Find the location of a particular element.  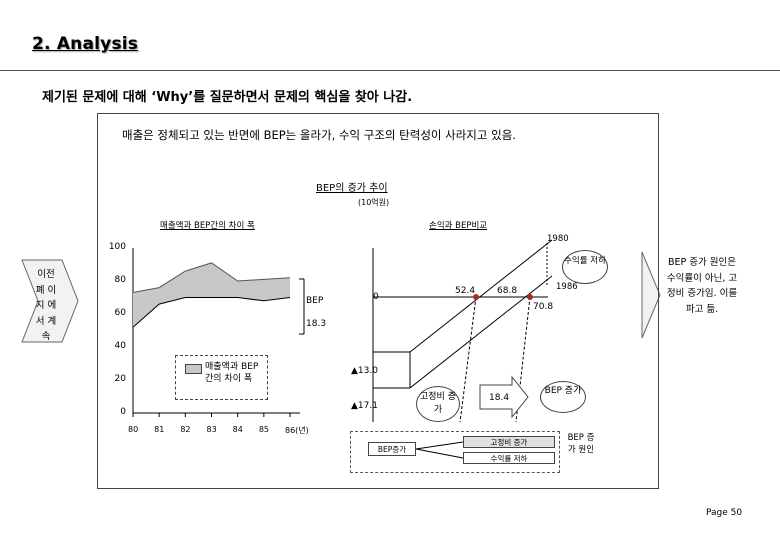

page-title: 2. Analysis is located at coordinates (85, 44).